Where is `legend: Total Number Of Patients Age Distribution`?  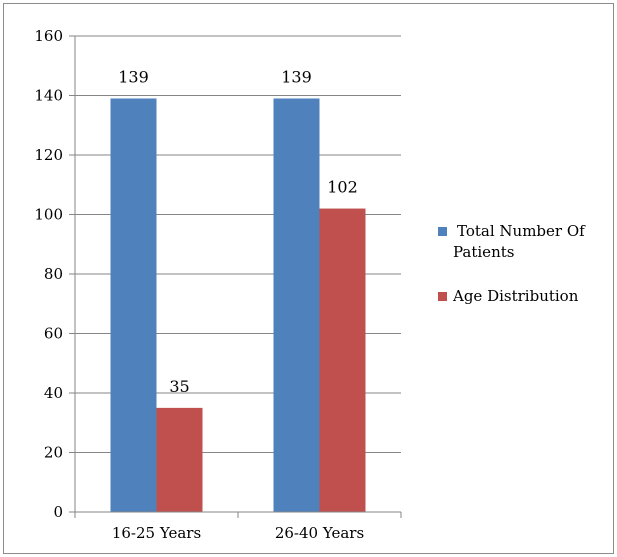 legend: Total Number Of Patients Age Distribution is located at coordinates (512, 263).